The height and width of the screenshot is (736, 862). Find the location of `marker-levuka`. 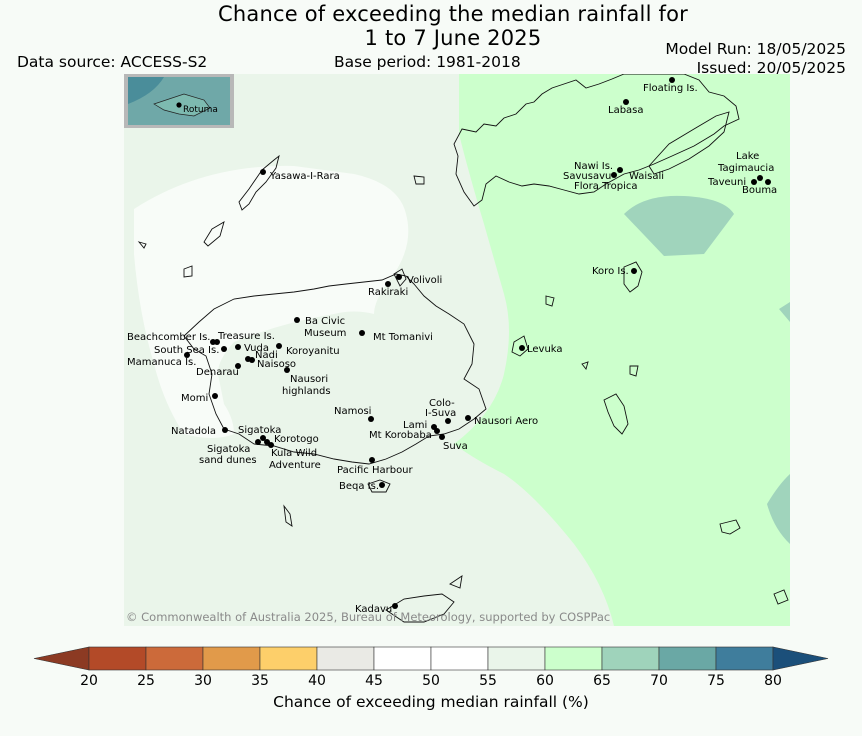

marker-levuka is located at coordinates (522, 348).